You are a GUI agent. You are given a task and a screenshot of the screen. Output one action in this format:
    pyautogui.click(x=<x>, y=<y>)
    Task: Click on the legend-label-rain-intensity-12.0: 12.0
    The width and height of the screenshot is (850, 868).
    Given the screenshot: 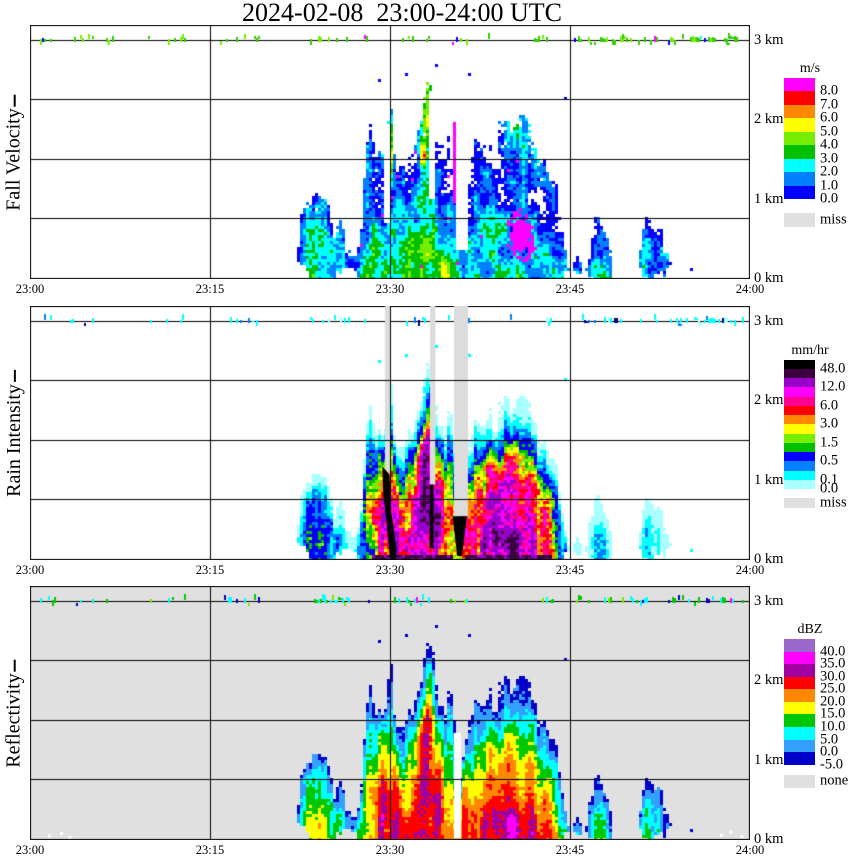 What is the action you would take?
    pyautogui.click(x=833, y=386)
    